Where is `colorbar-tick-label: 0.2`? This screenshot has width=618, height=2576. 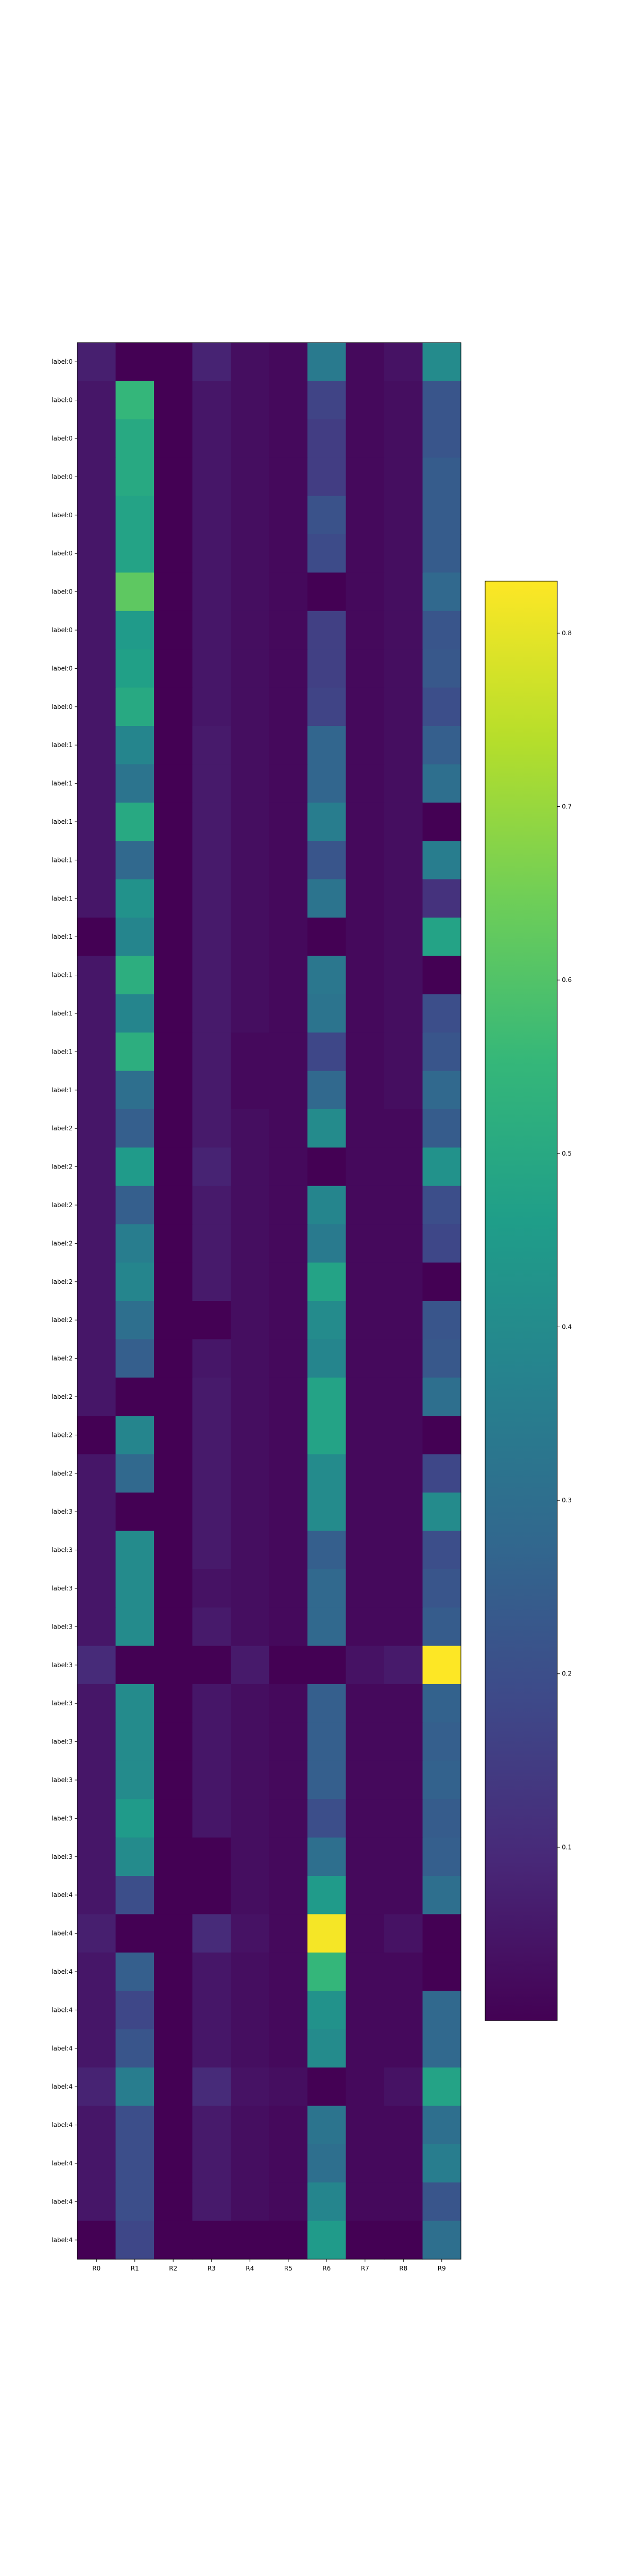
colorbar-tick-label: 0.2 is located at coordinates (567, 1673).